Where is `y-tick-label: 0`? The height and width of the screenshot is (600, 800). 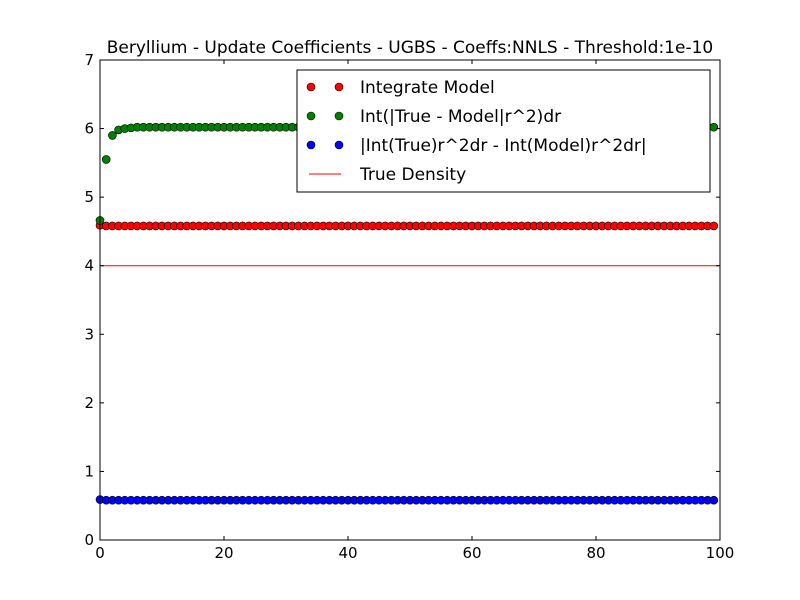
y-tick-label: 0 is located at coordinates (89, 540).